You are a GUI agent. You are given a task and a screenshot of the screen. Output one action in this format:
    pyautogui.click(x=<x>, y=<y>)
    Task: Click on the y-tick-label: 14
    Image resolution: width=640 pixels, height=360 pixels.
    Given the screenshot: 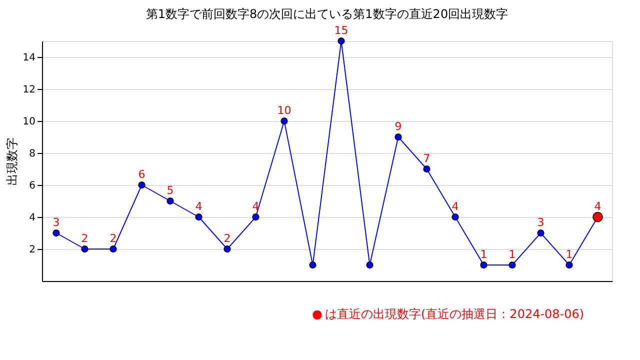 What is the action you would take?
    pyautogui.click(x=29, y=58)
    